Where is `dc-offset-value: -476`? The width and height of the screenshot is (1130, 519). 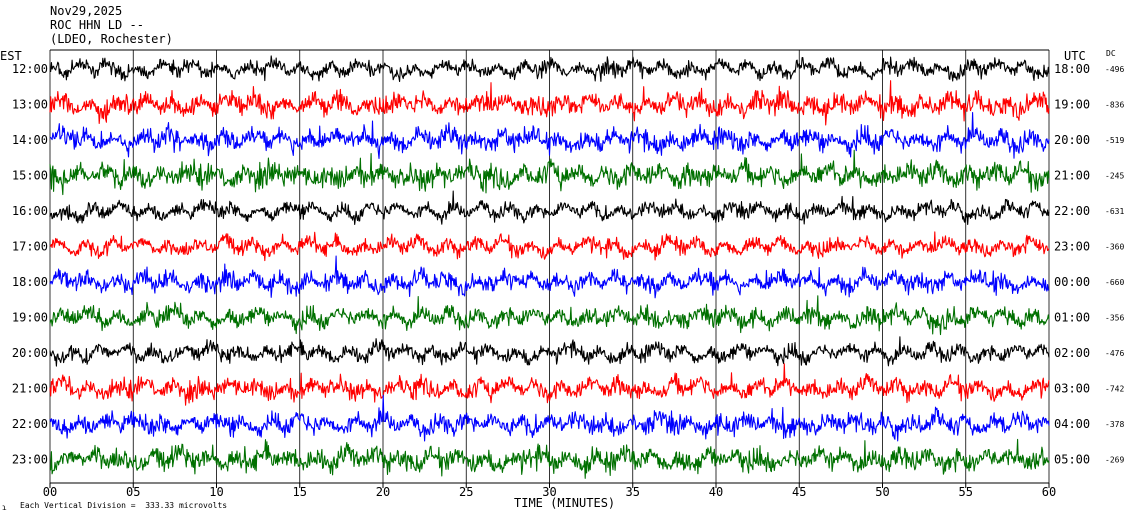 dc-offset-value: -476 is located at coordinates (1114, 353).